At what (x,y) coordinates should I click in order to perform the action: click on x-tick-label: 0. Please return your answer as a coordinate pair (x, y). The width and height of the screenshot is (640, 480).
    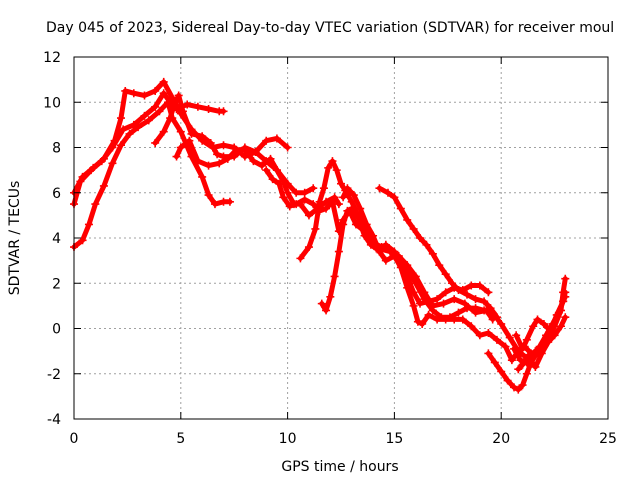
    Looking at the image, I should click on (74, 439).